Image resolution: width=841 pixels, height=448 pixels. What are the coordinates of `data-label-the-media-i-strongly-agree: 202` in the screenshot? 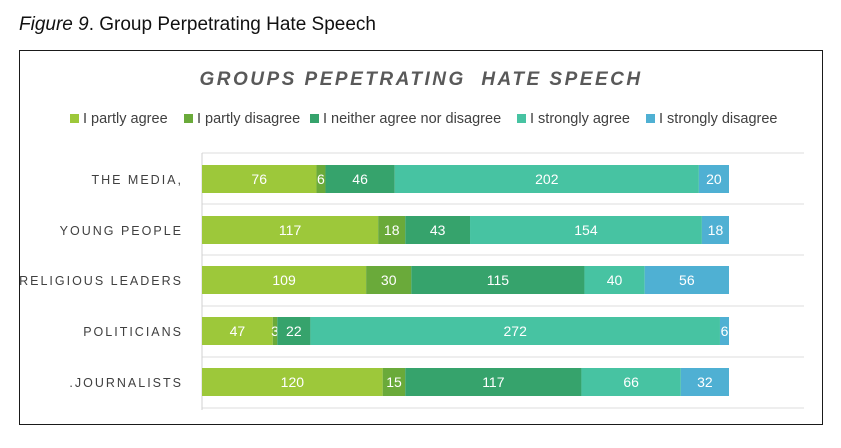 It's located at (547, 179).